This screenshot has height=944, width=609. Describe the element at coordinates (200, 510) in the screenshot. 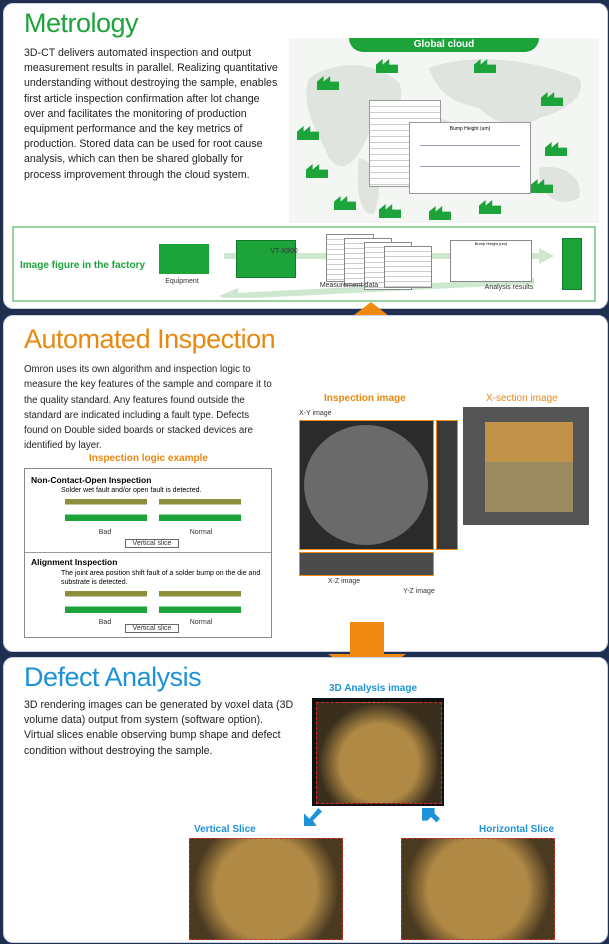

I see `nc-normal-diagram` at that location.